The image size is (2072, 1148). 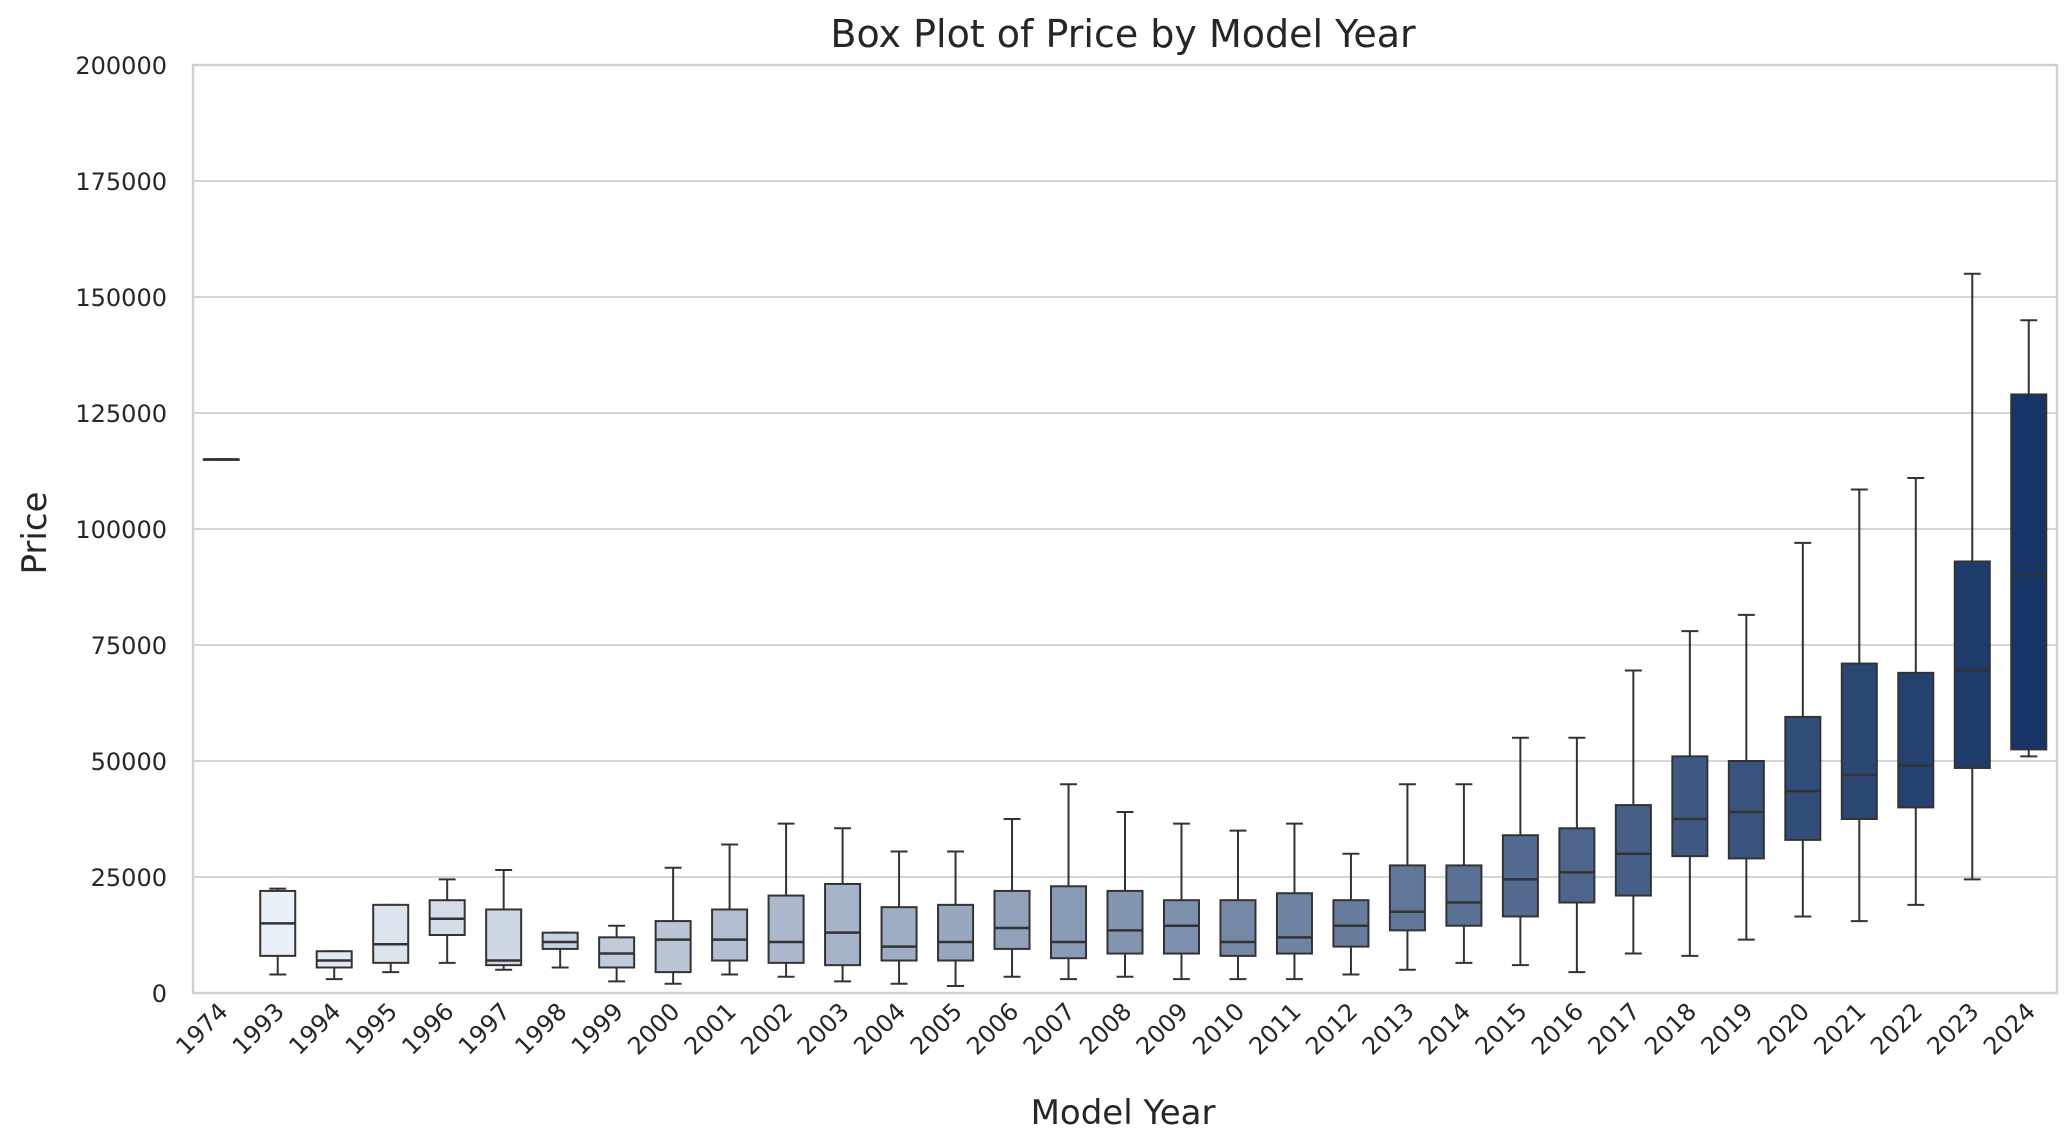 I want to click on x-tick-label: 2010, so click(x=1218, y=1028).